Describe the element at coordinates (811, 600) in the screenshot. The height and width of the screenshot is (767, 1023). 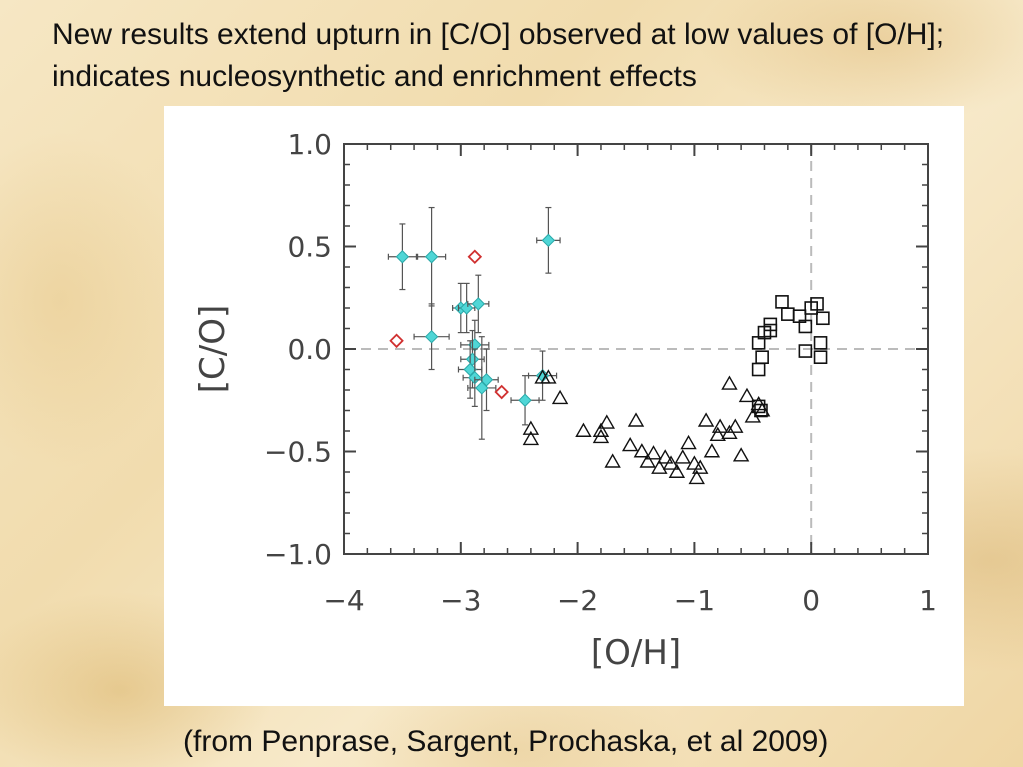
I see `x-tick-label: 0` at that location.